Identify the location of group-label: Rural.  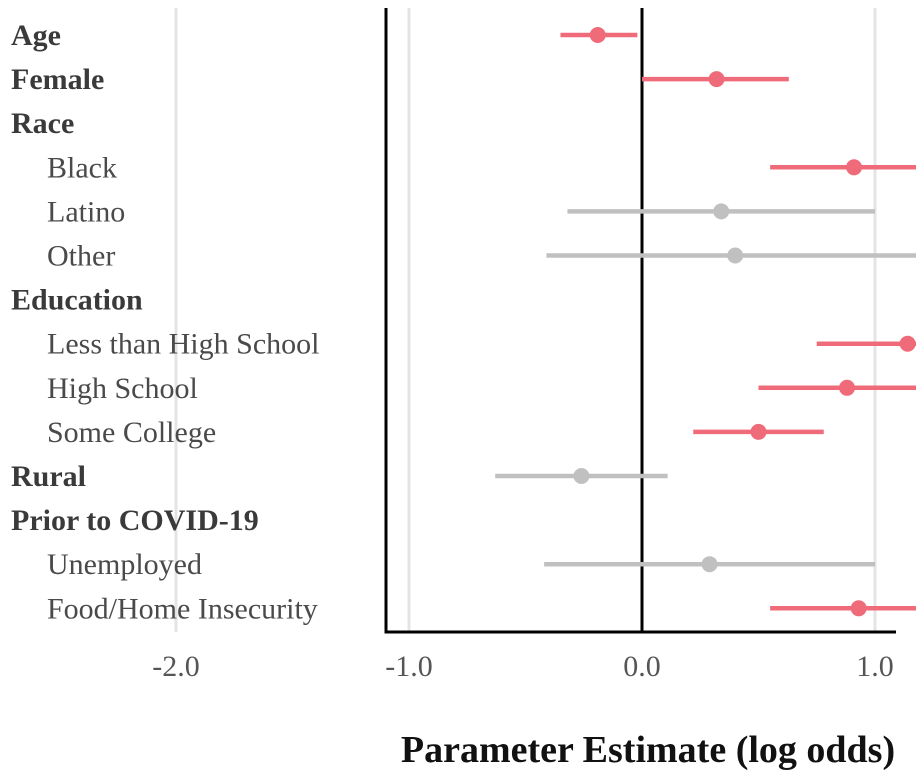
(48, 476).